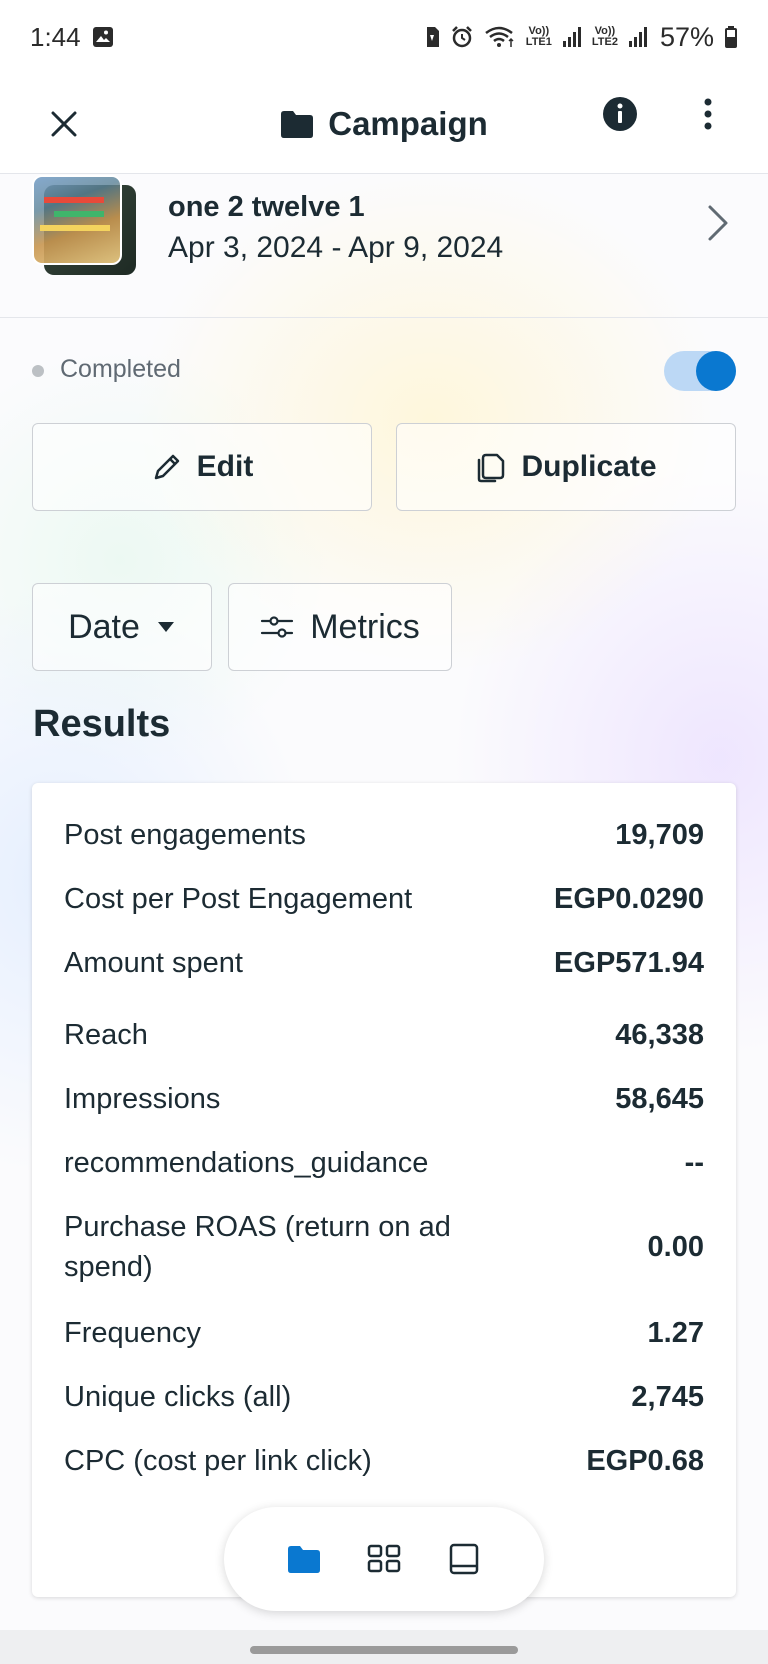 The height and width of the screenshot is (1664, 768). I want to click on pencil-icon, so click(166, 467).